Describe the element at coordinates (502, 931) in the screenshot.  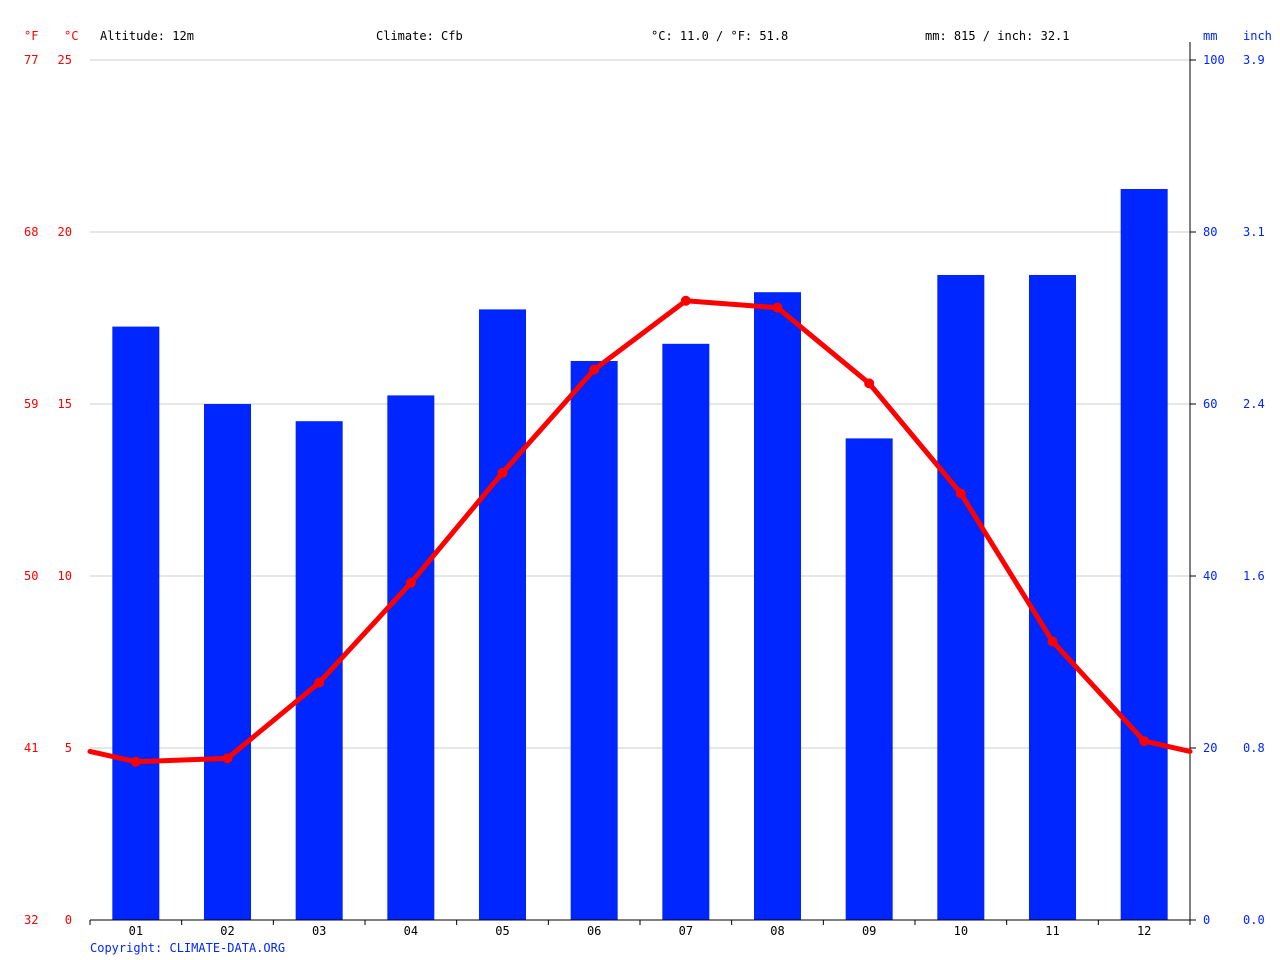
I see `x-tick-label: 05` at that location.